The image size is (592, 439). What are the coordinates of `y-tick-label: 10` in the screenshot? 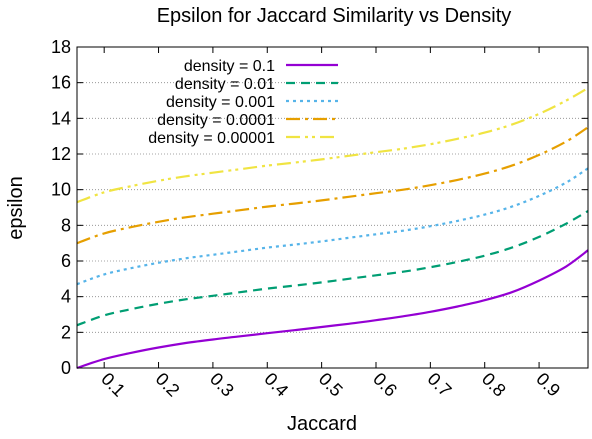 It's located at (61, 190).